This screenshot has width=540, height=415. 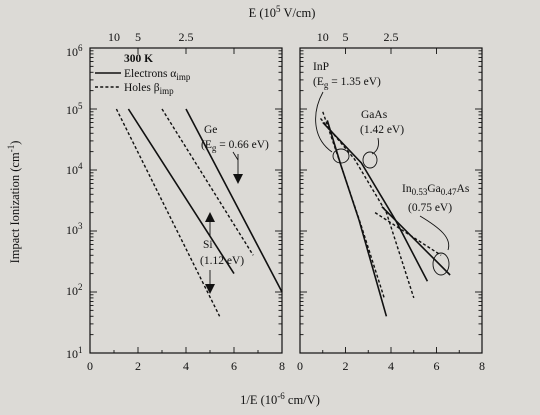 I want to click on series-ge-holes, so click(x=207, y=182).